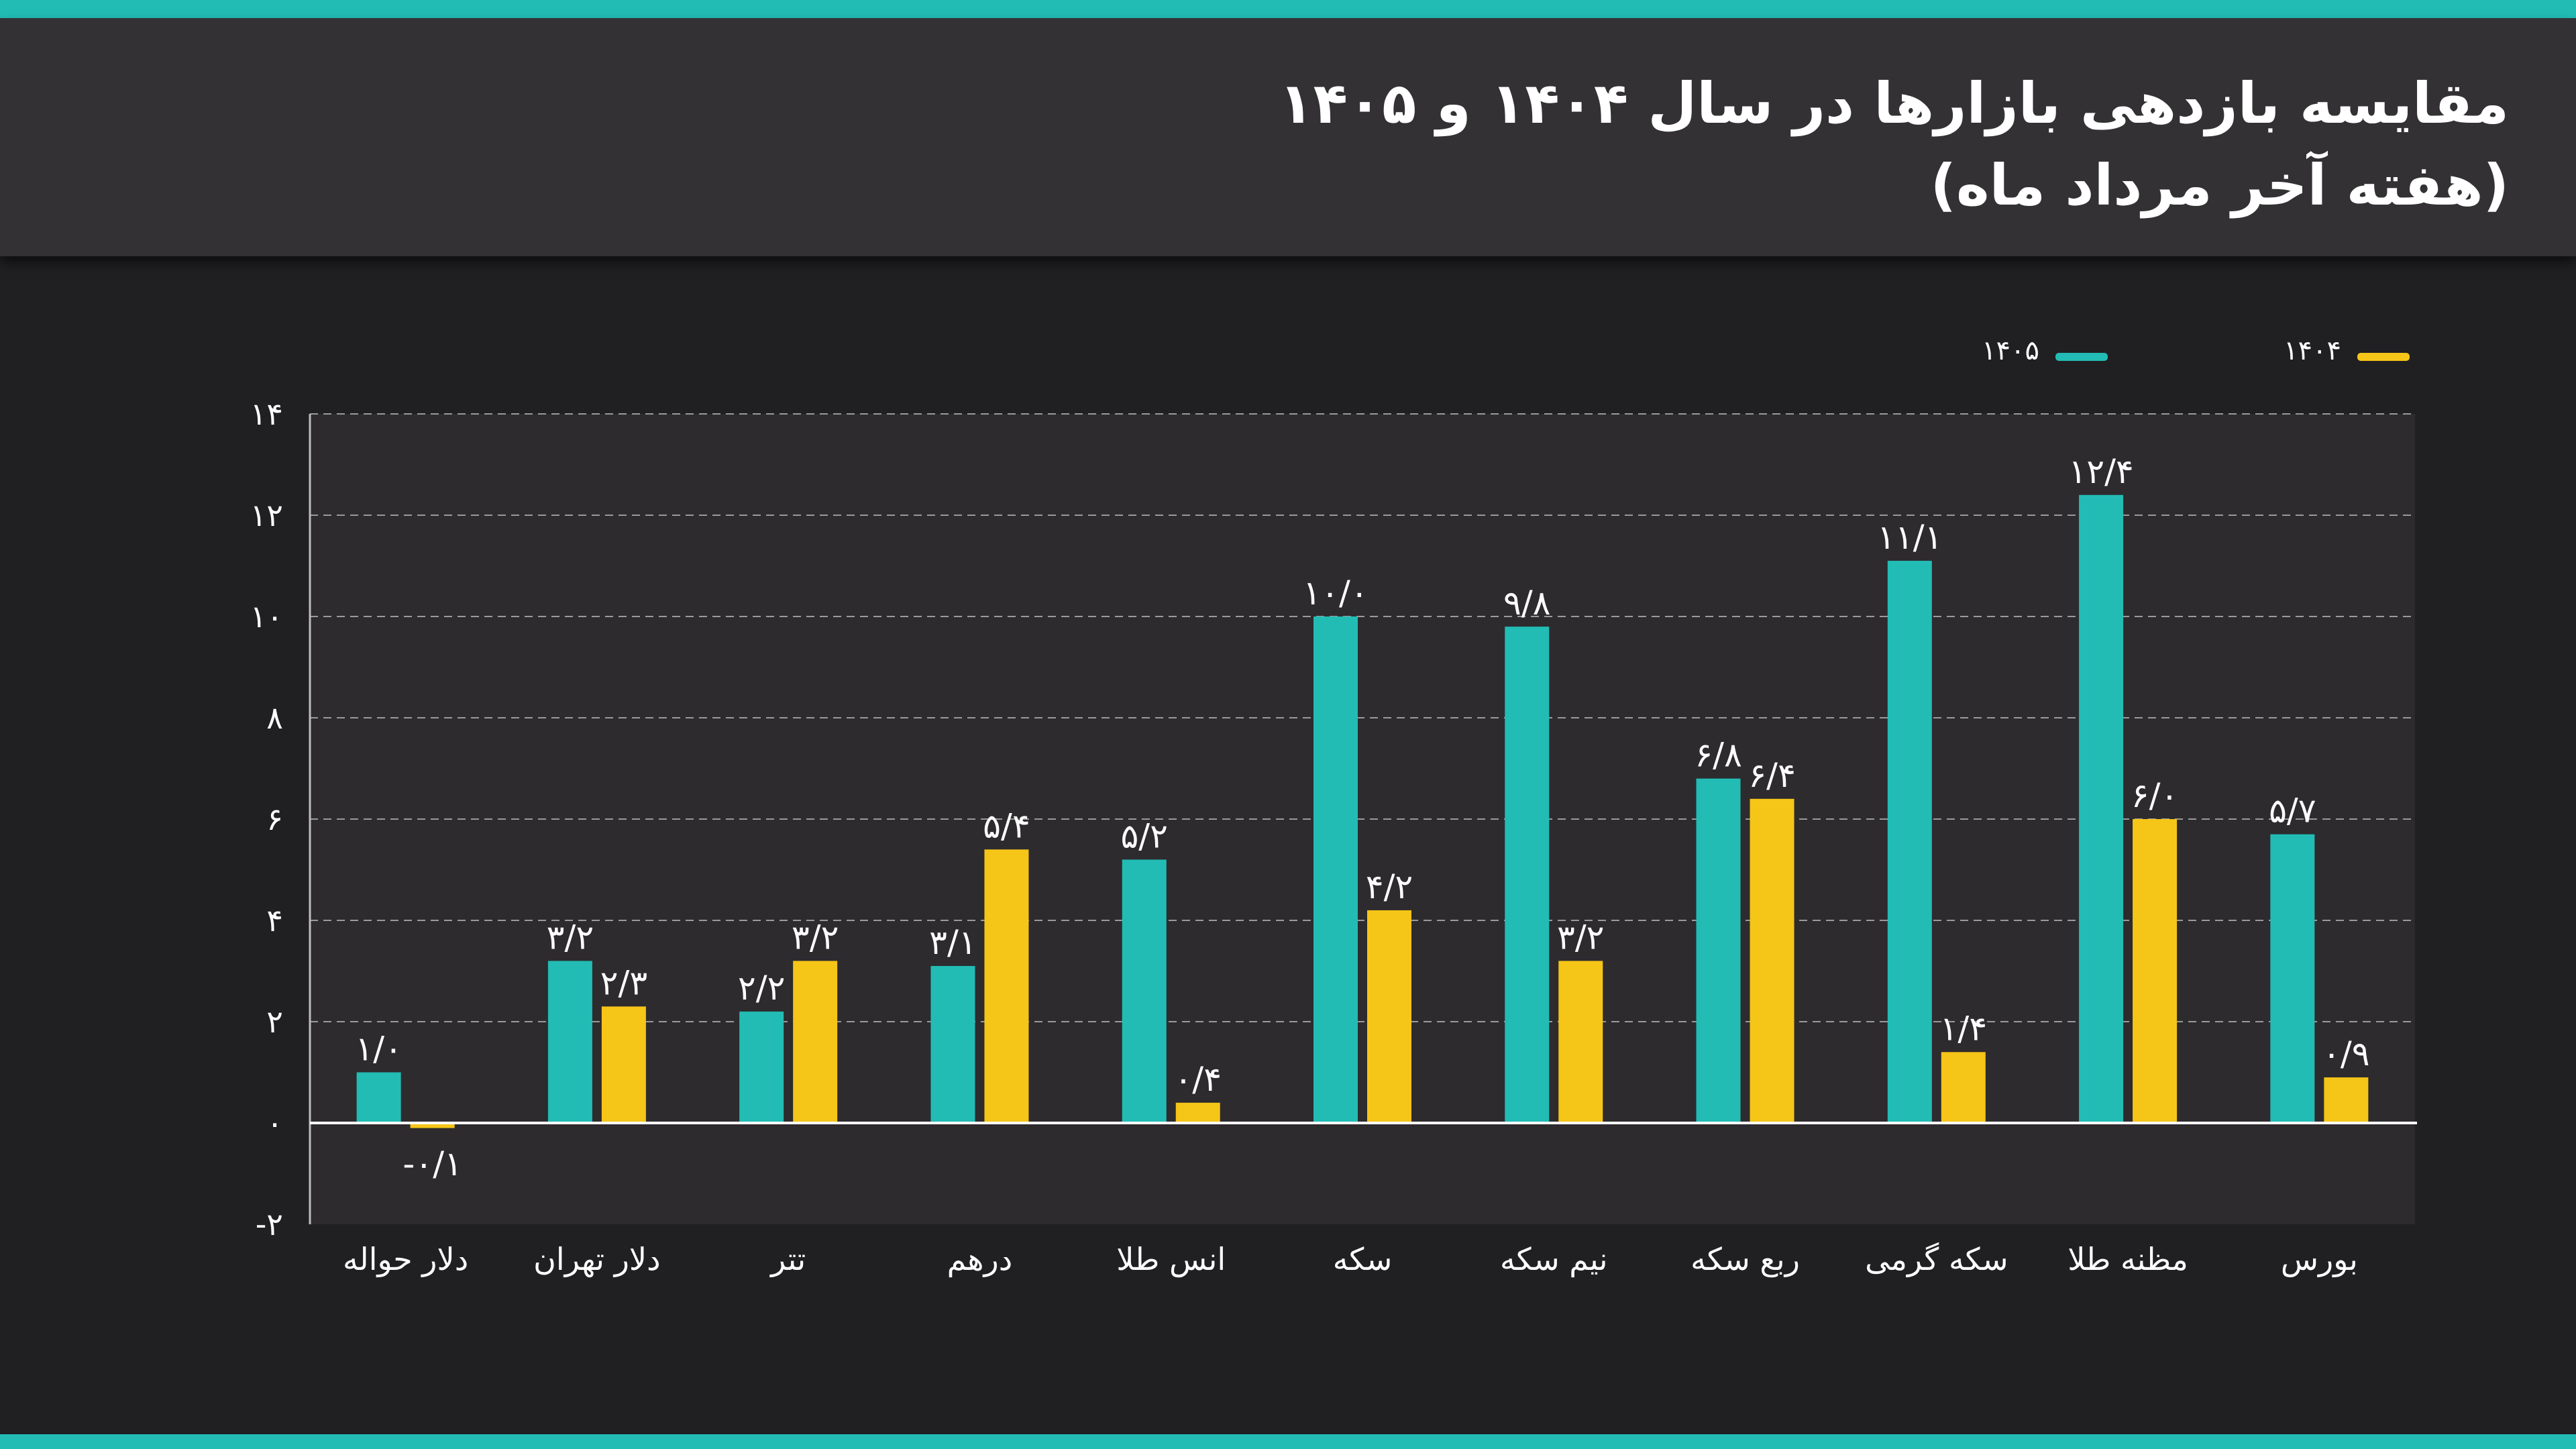 The image size is (2576, 1449). I want to click on data-label: ۱۰/۰, so click(1335, 593).